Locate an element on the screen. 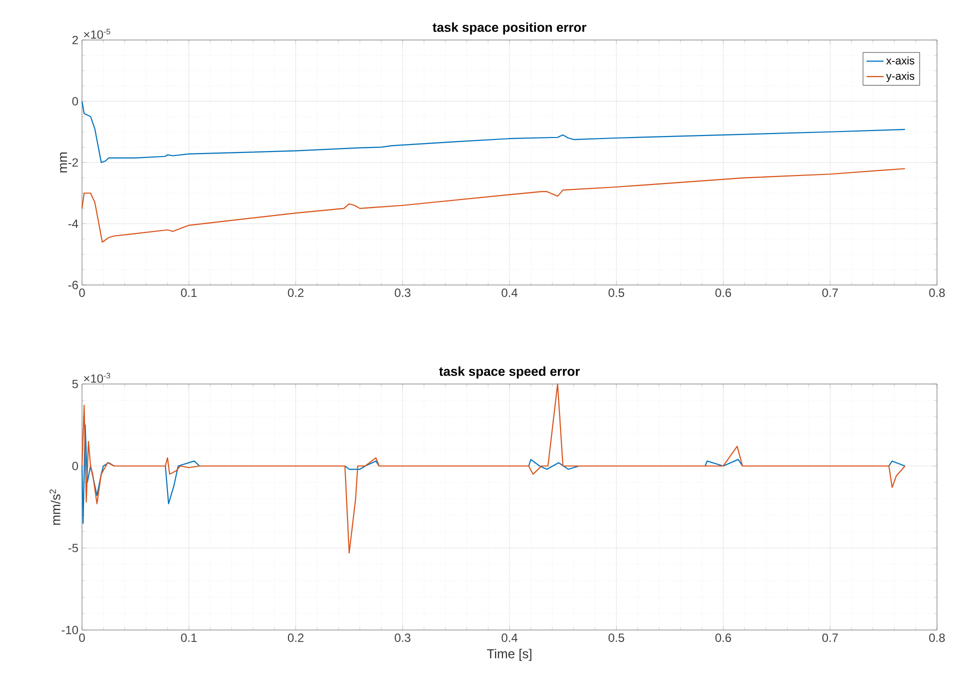 The width and height of the screenshot is (962, 700). text: ×10$^{-3}$ is located at coordinates (97, 377).